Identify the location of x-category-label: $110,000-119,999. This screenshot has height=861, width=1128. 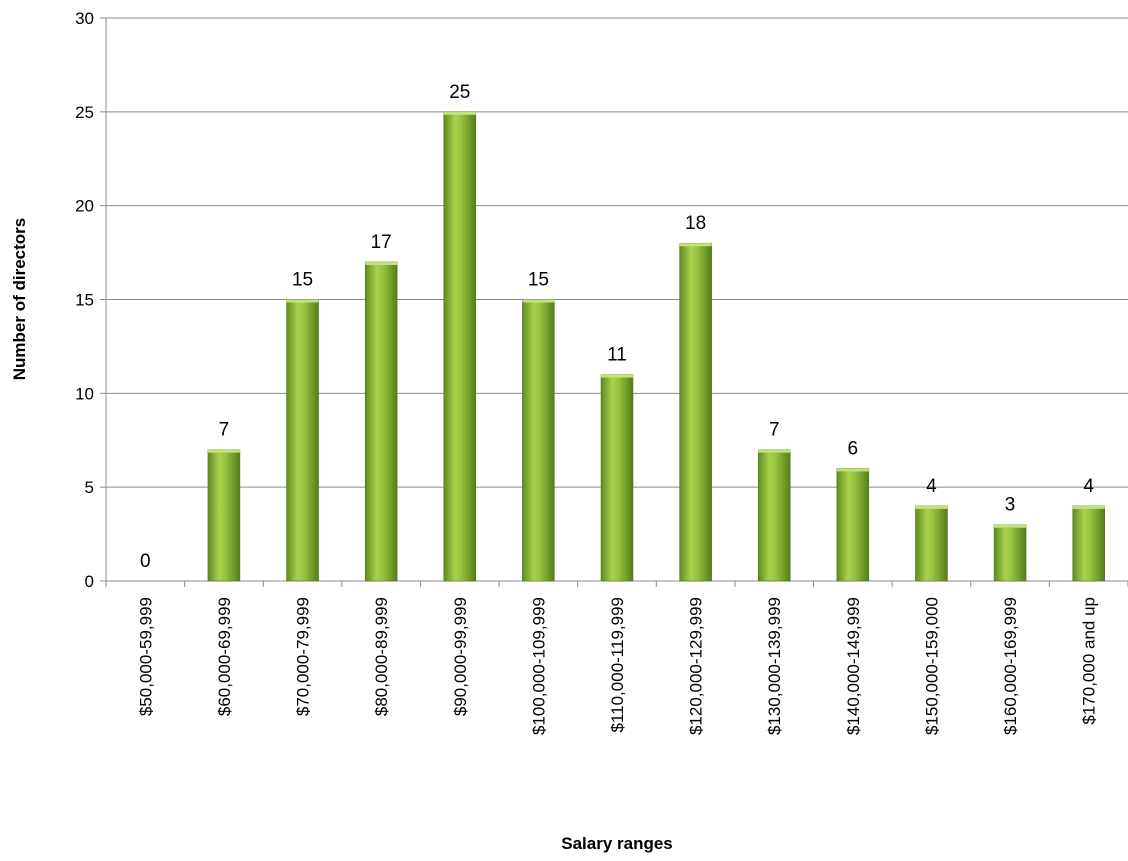
(617, 665).